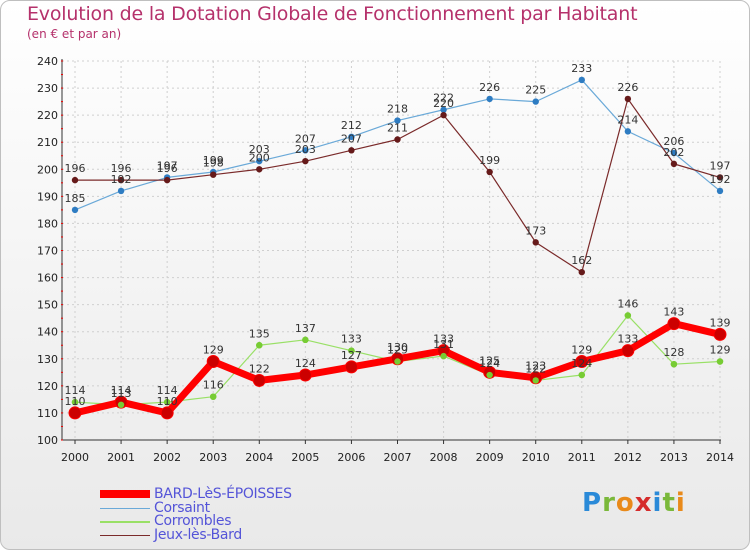 The image size is (750, 550). What do you see at coordinates (581, 260) in the screenshot?
I see `data-label: 162` at bounding box center [581, 260].